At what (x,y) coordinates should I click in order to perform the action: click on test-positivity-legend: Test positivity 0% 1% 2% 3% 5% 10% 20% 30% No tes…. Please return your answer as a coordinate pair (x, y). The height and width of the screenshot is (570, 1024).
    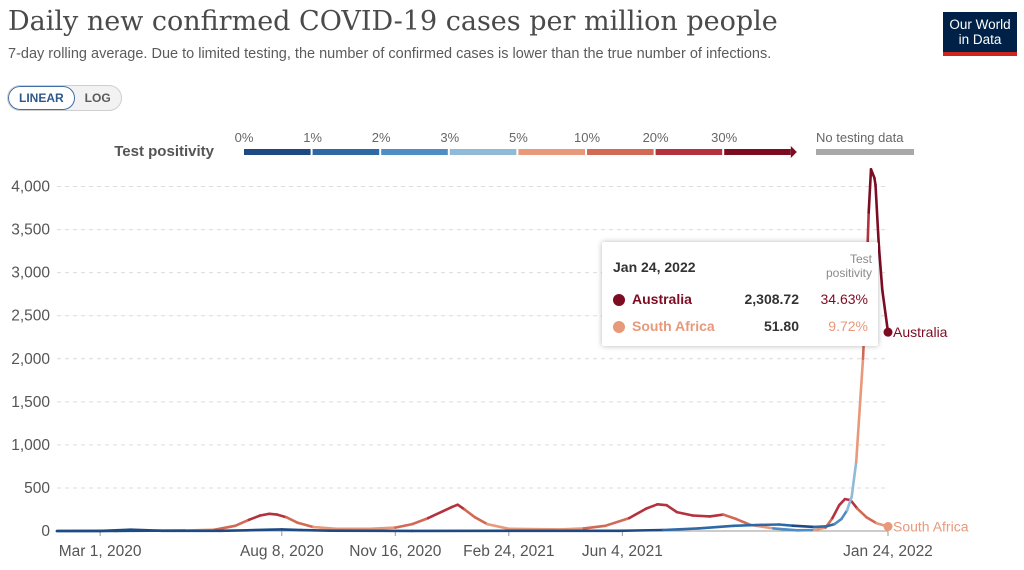
    Looking at the image, I should click on (514, 145).